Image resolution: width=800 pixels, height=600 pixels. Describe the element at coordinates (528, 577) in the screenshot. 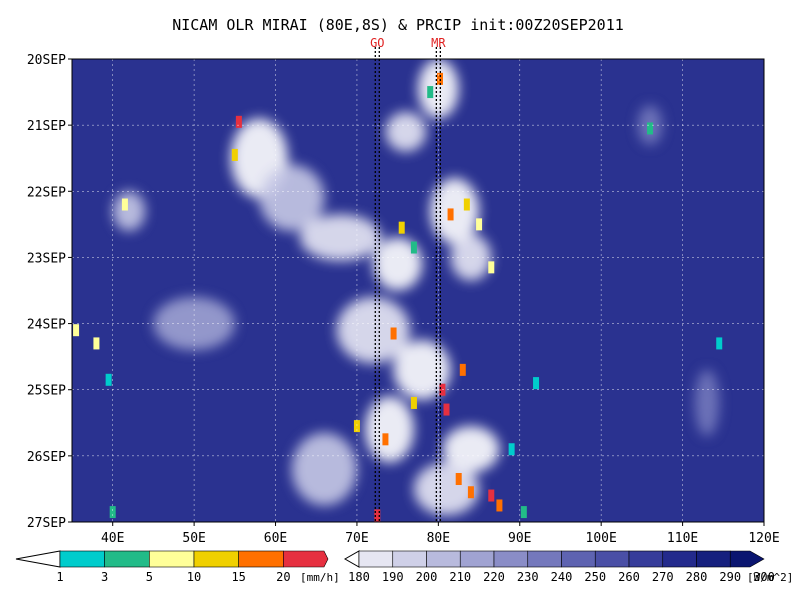

I see `olr-colorbar-label: 230` at that location.